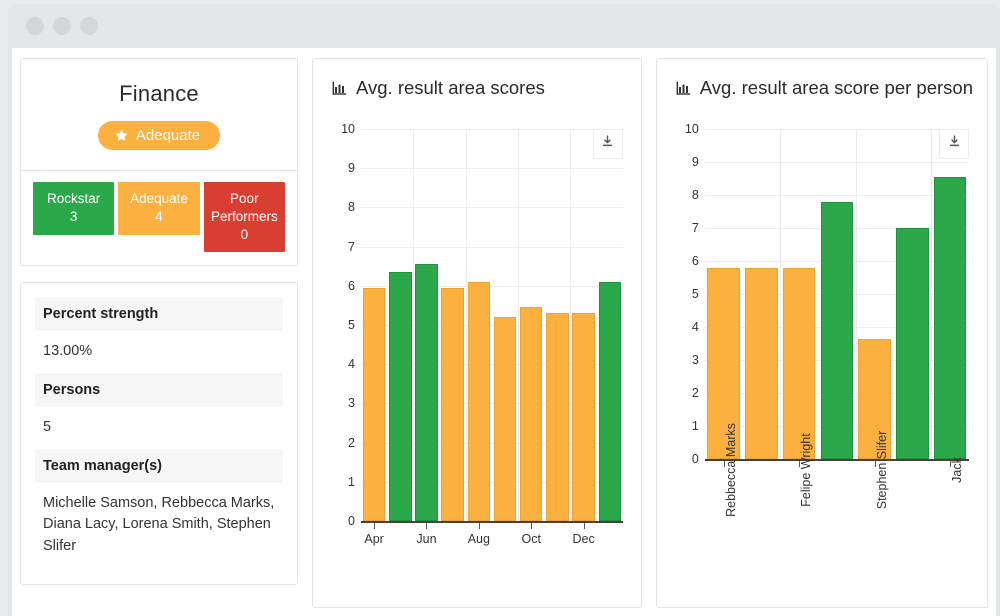  I want to click on y-tick-label: 6, so click(695, 261).